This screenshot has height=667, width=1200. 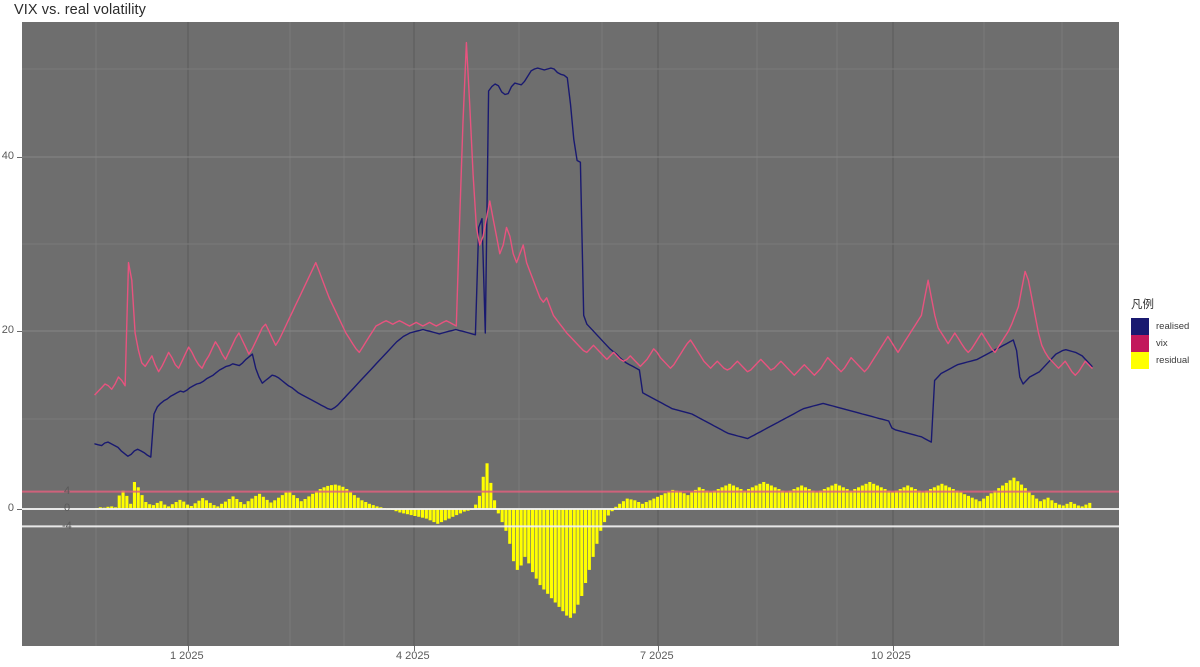 What do you see at coordinates (10, 508) in the screenshot?
I see `y-tick-label-0: 0` at bounding box center [10, 508].